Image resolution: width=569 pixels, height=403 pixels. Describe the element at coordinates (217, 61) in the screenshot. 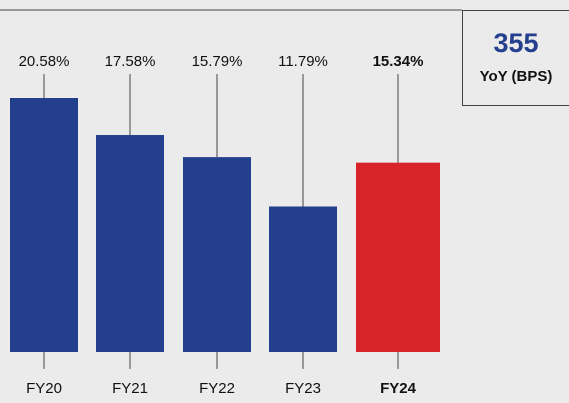

I see `value-label: 15.79%` at that location.